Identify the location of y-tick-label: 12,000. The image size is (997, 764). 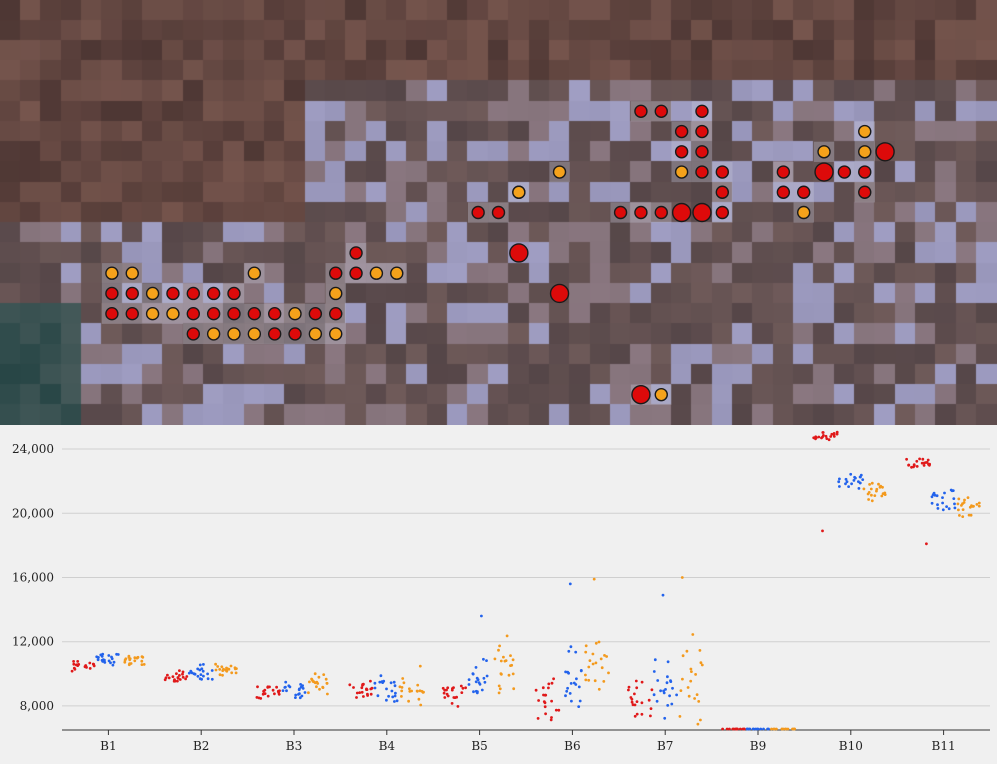
(33, 642).